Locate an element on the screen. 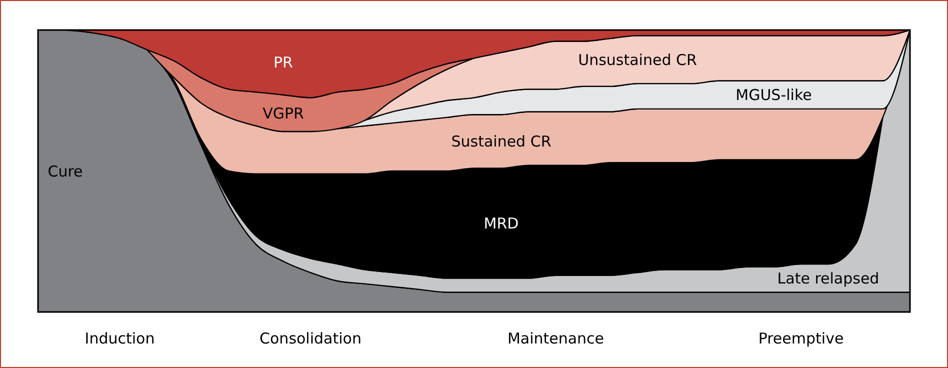  series-label: Late relapsed is located at coordinates (828, 278).